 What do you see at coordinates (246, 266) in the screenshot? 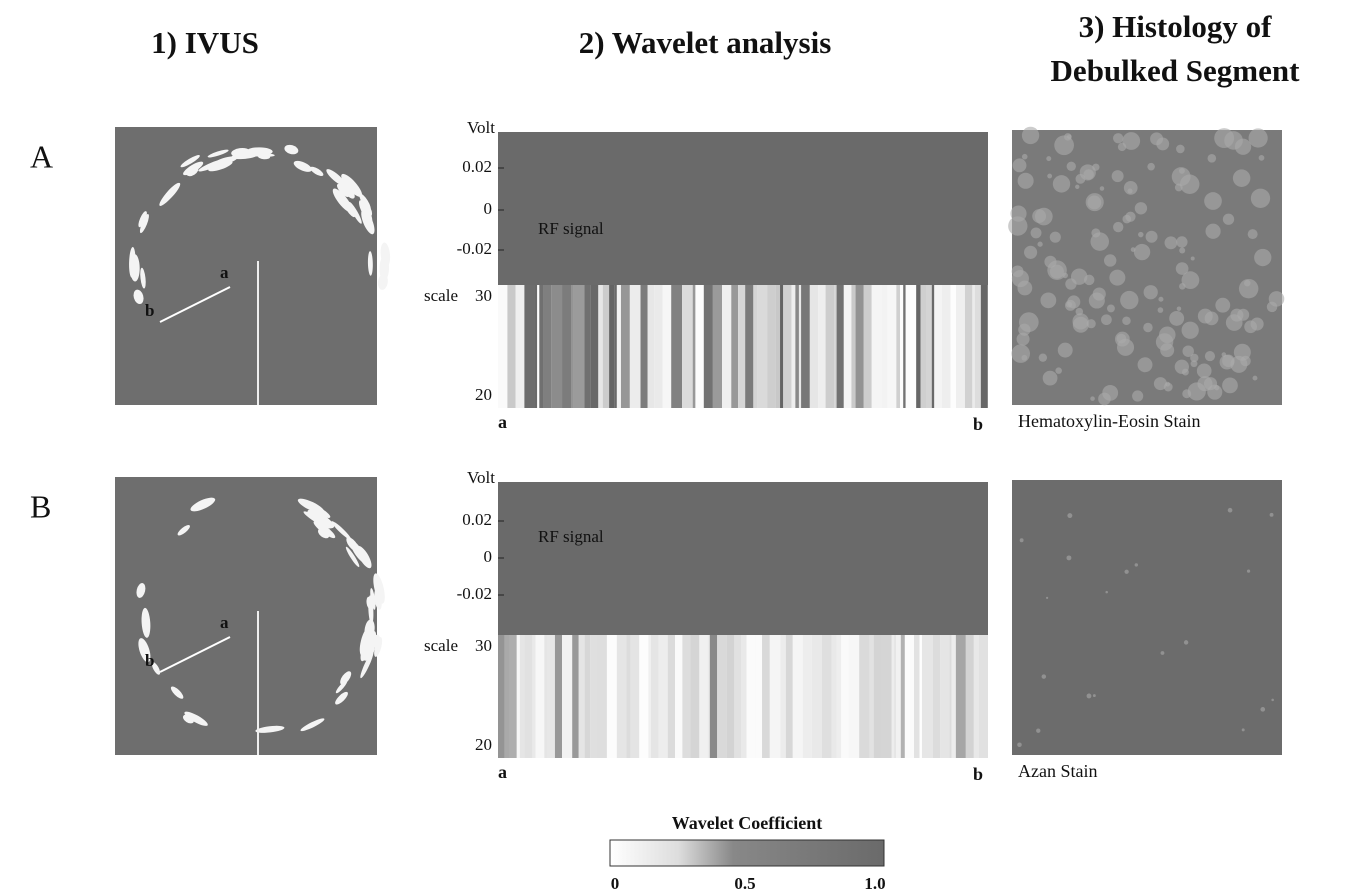
I see `ivus-image` at bounding box center [246, 266].